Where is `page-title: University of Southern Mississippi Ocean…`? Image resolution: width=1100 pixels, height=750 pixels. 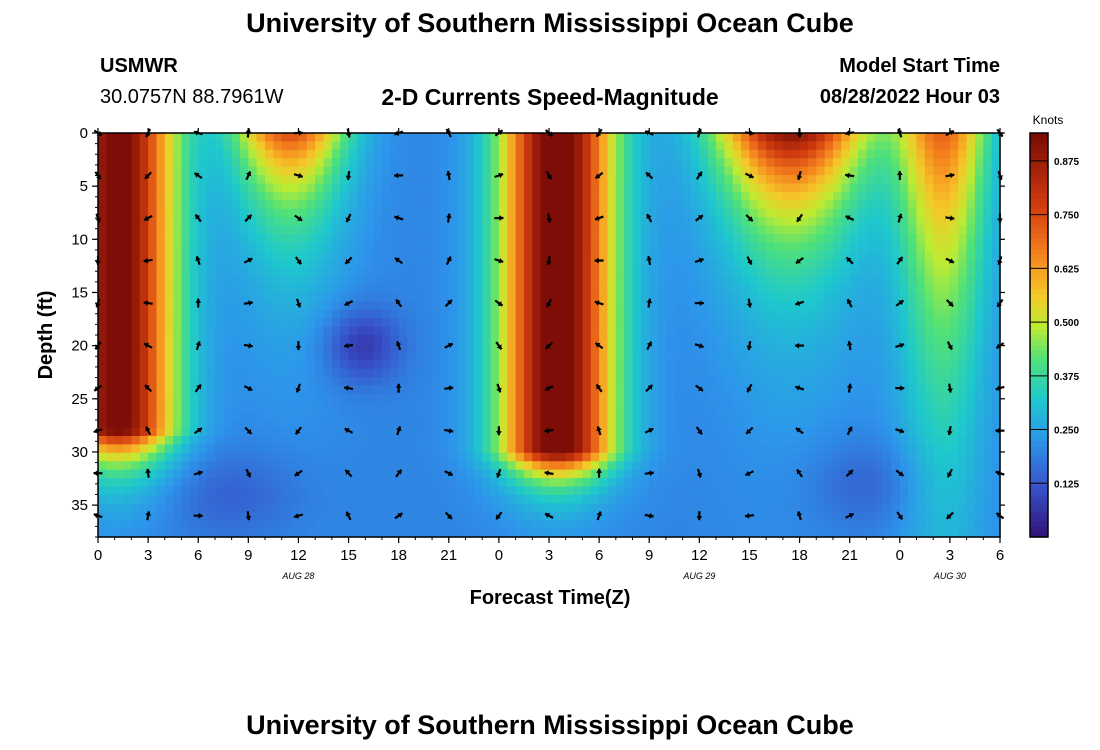
page-title: University of Southern Mississippi Ocean… is located at coordinates (550, 23).